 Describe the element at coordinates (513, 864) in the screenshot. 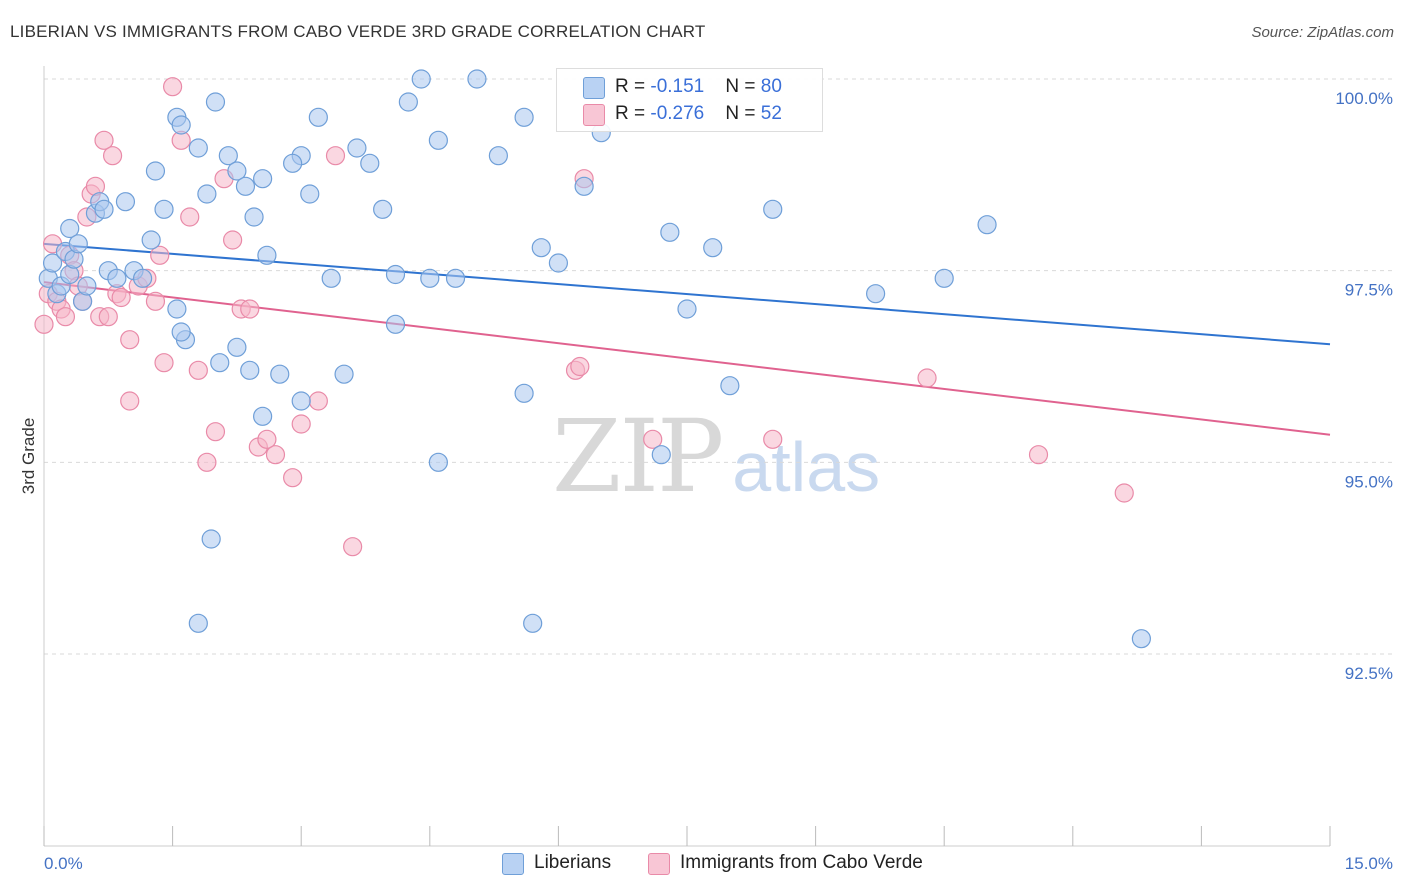

I see `bottom-legend-swatch-blue` at that location.